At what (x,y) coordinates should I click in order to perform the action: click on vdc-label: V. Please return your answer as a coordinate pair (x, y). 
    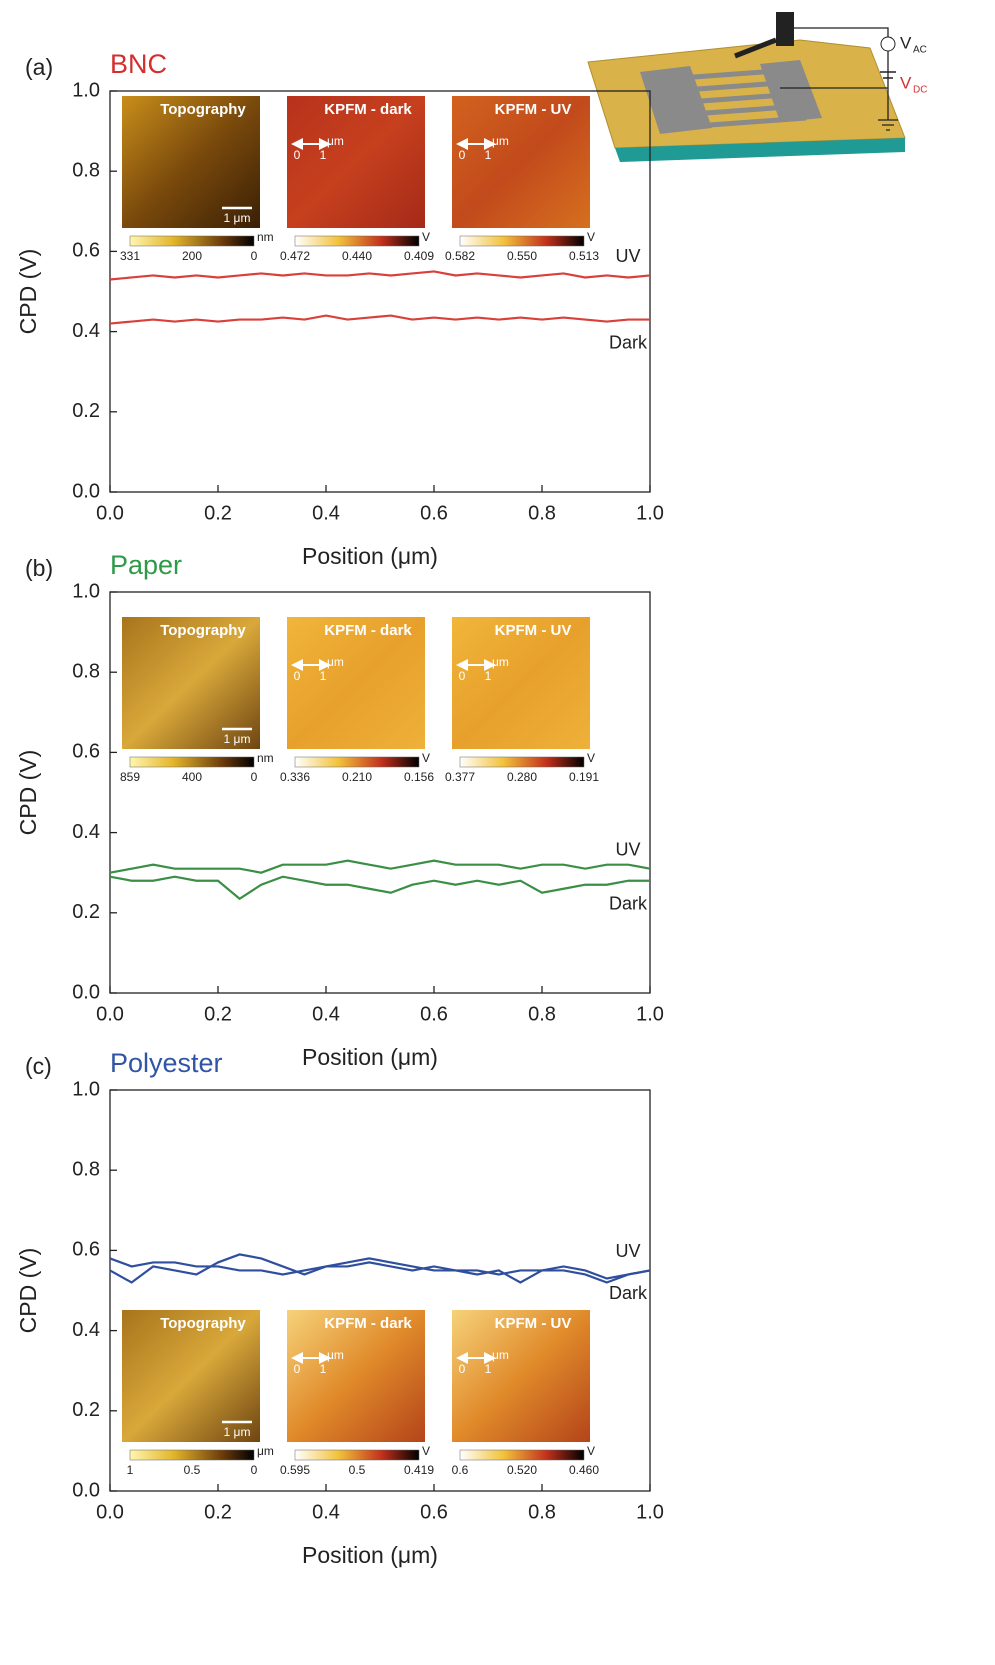
    Looking at the image, I should click on (906, 82).